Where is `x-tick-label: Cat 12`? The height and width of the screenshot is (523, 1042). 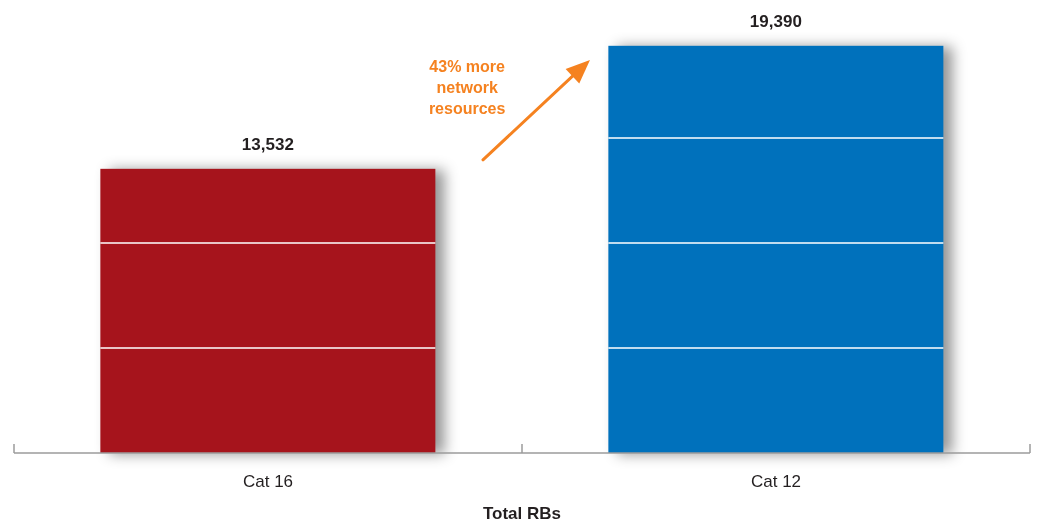
x-tick-label: Cat 12 is located at coordinates (776, 482).